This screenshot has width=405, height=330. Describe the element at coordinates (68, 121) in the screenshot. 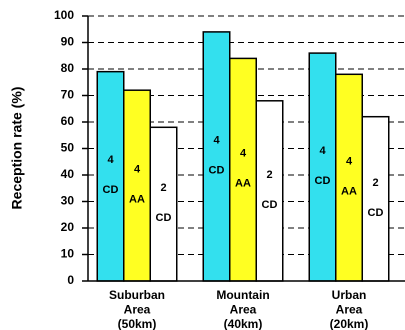

I see `y-tick-label: 60` at that location.